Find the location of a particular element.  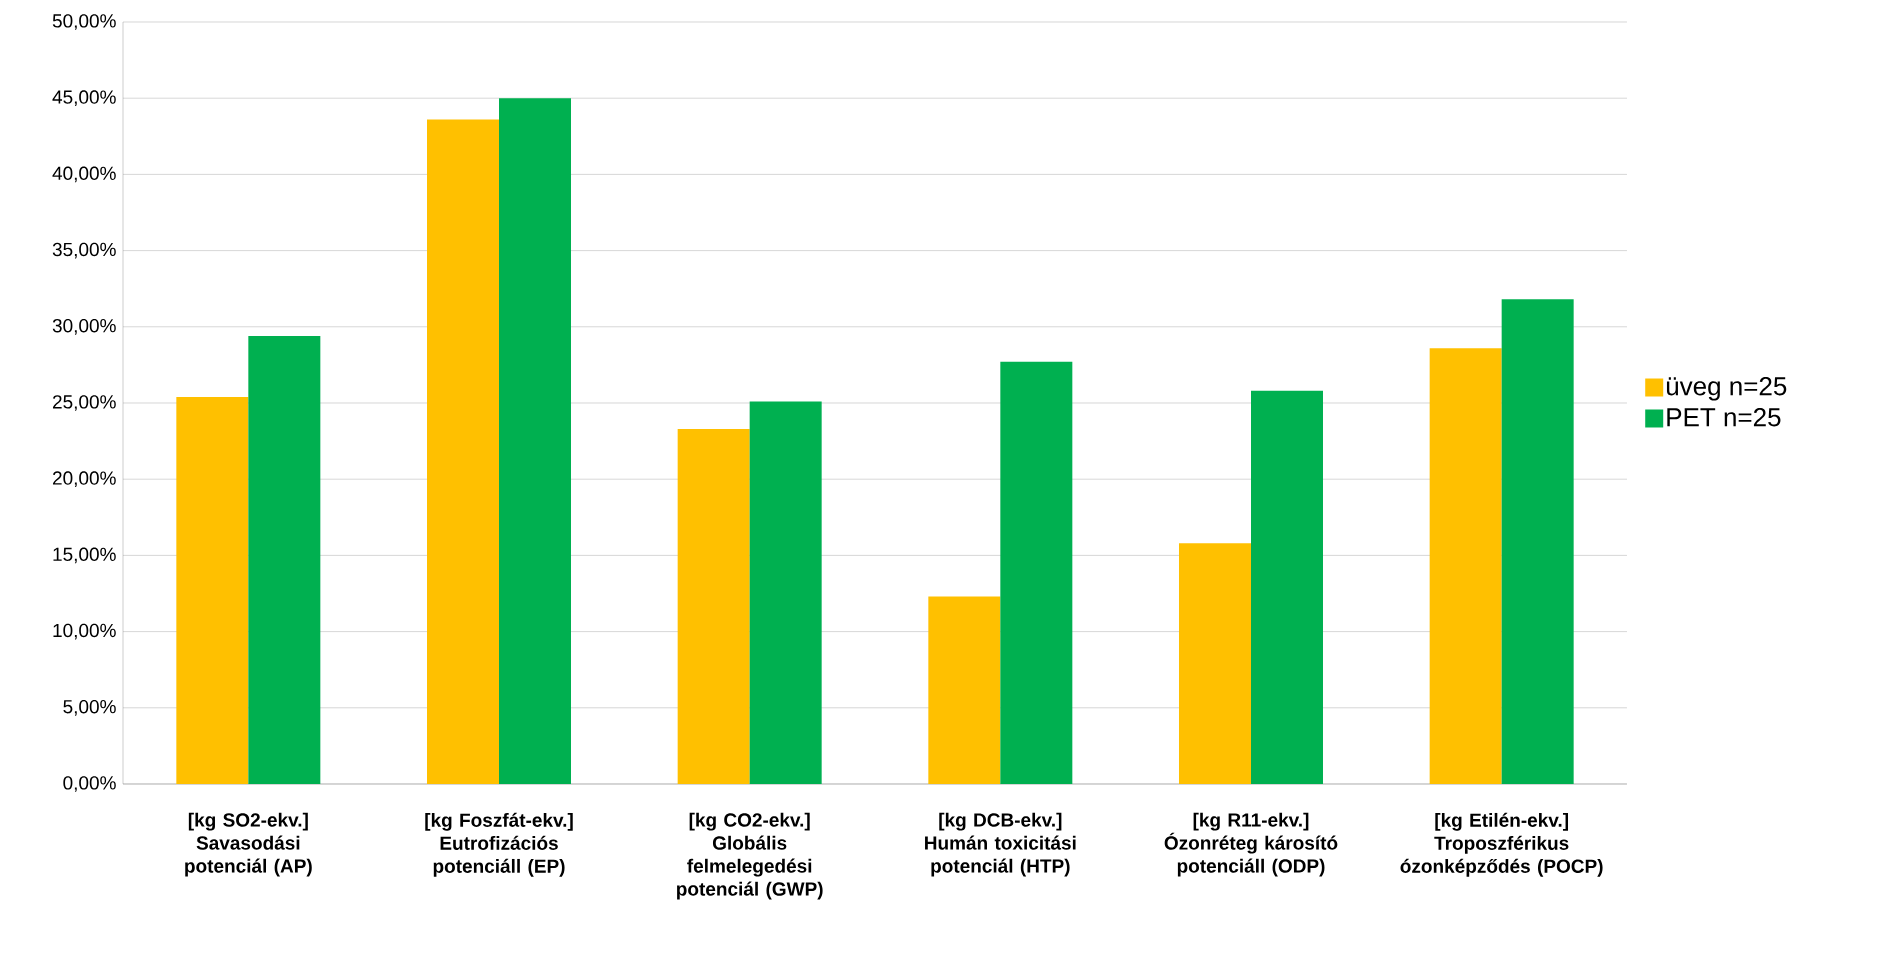

y-tick-label: 15,00% is located at coordinates (84, 555).